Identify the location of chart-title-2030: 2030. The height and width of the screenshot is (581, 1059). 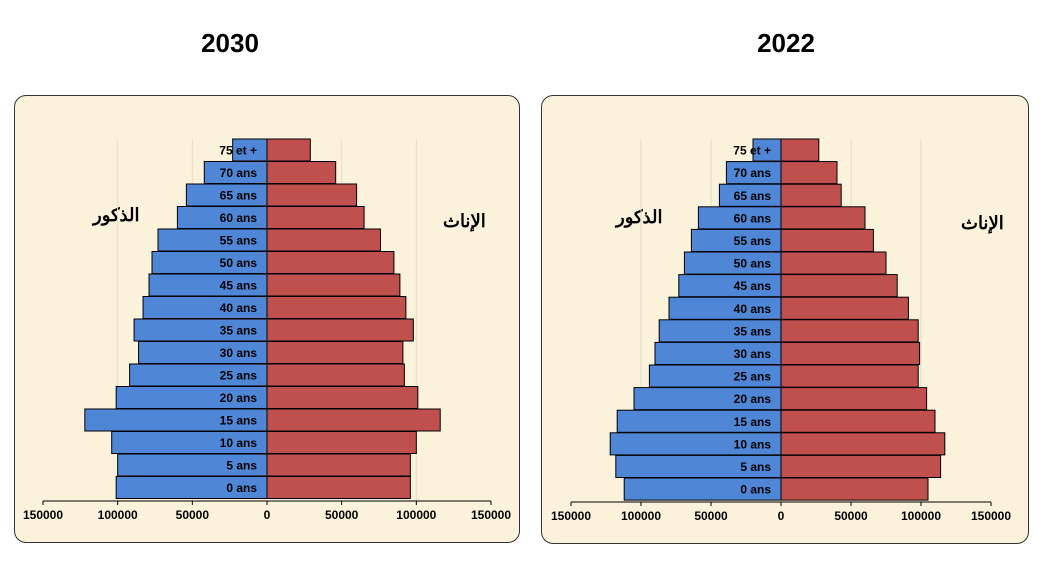
(230, 43).